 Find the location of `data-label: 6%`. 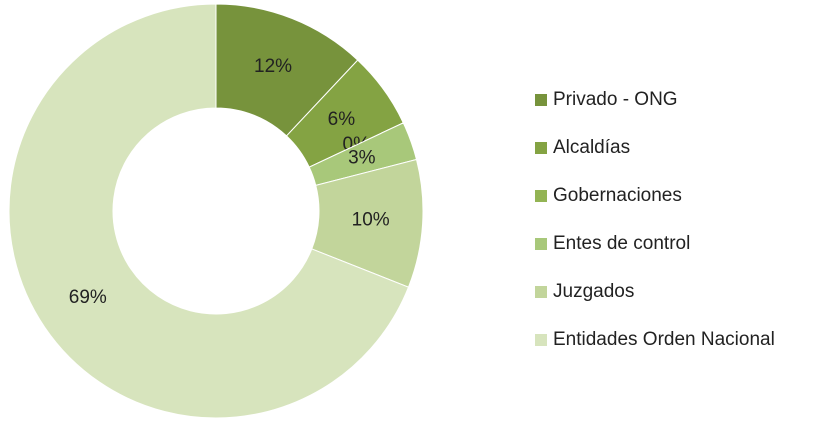

data-label: 6% is located at coordinates (342, 119).